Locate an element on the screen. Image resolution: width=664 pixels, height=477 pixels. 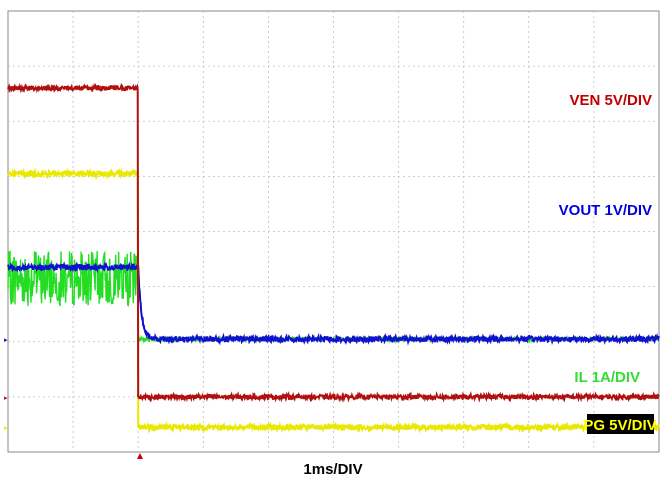
pg-label-bg is located at coordinates (620, 424).